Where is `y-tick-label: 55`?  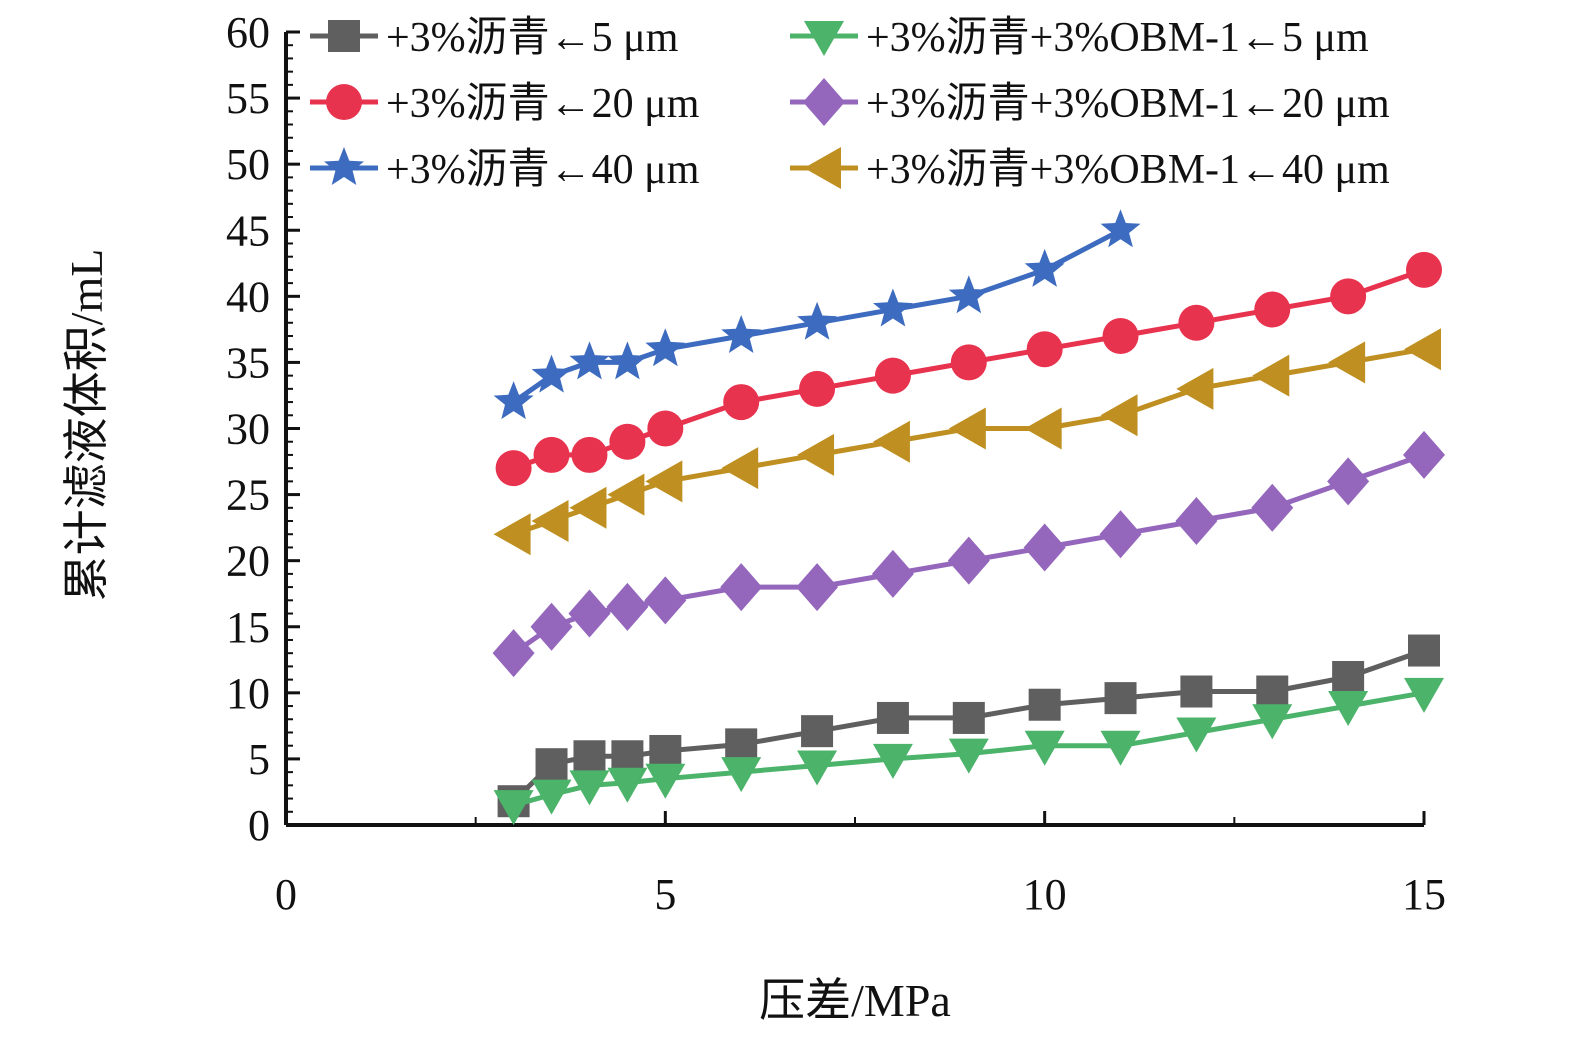 y-tick-label: 55 is located at coordinates (248, 98).